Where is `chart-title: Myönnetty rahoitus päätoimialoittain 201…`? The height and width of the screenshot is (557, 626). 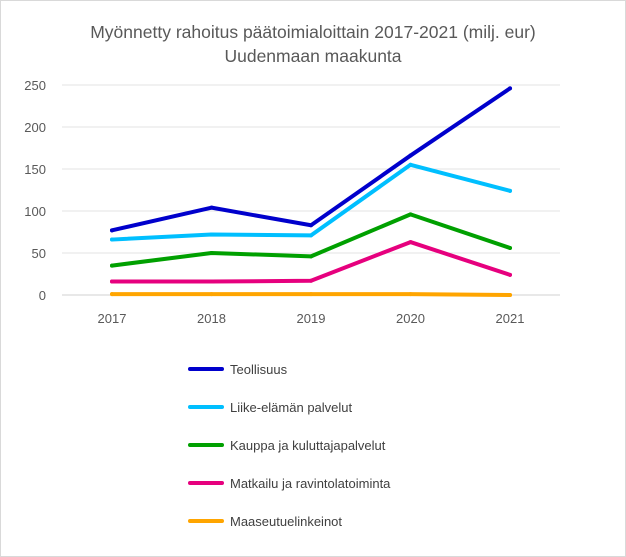 chart-title: Myönnetty rahoitus päätoimialoittain 201… is located at coordinates (313, 32).